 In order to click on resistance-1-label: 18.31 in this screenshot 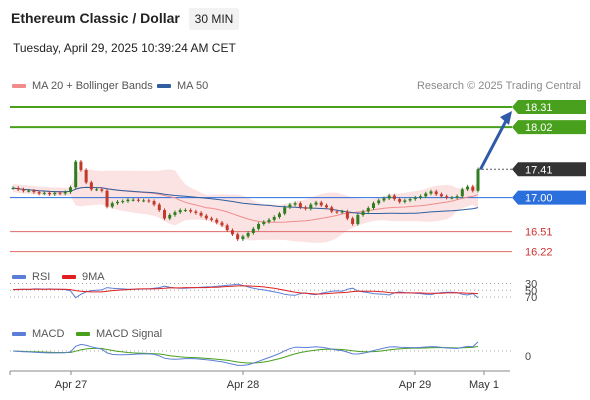, I will do `click(539, 108)`.